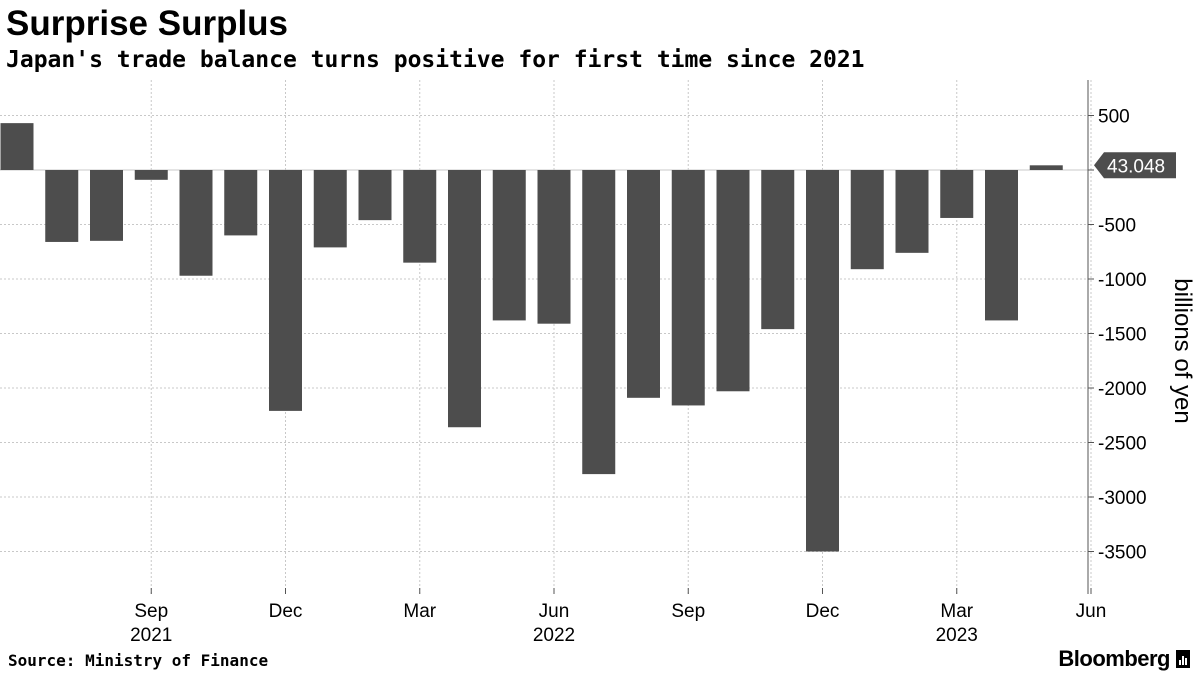 The width and height of the screenshot is (1200, 675). I want to click on x-year-label: 2021, so click(151, 635).